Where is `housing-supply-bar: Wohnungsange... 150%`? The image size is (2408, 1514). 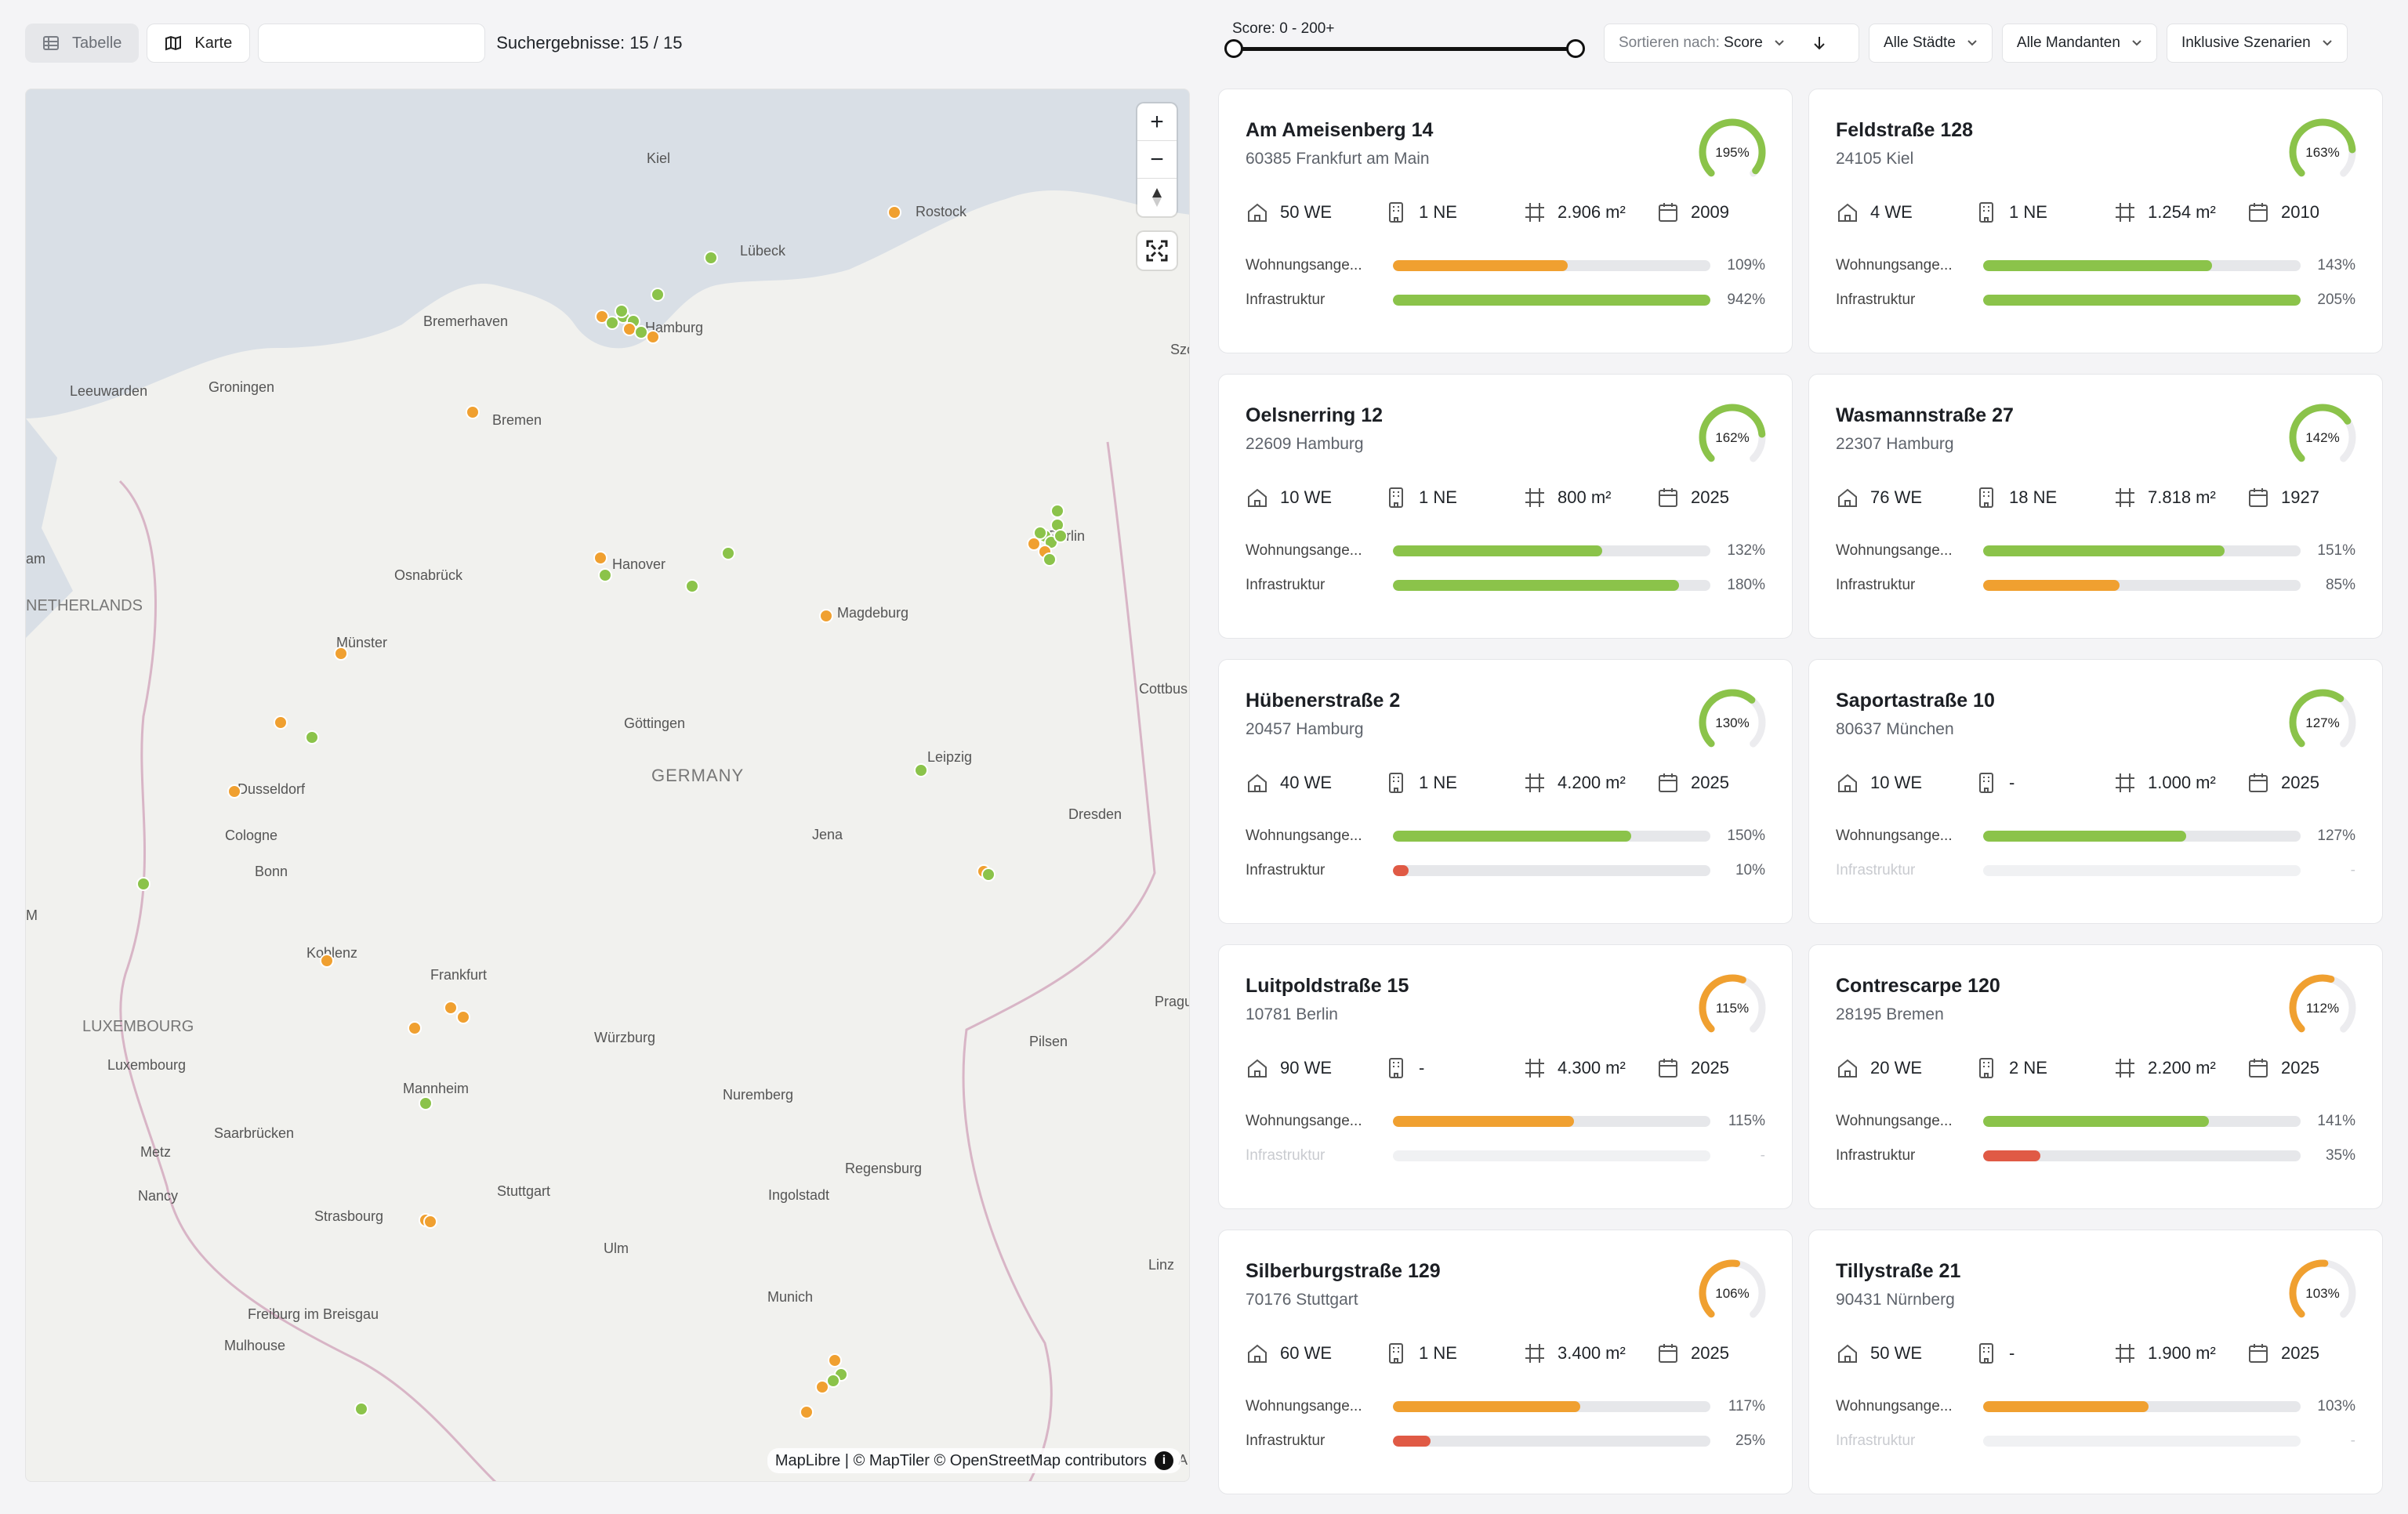
housing-supply-bar: Wohnungsange... 150% is located at coordinates (1505, 836).